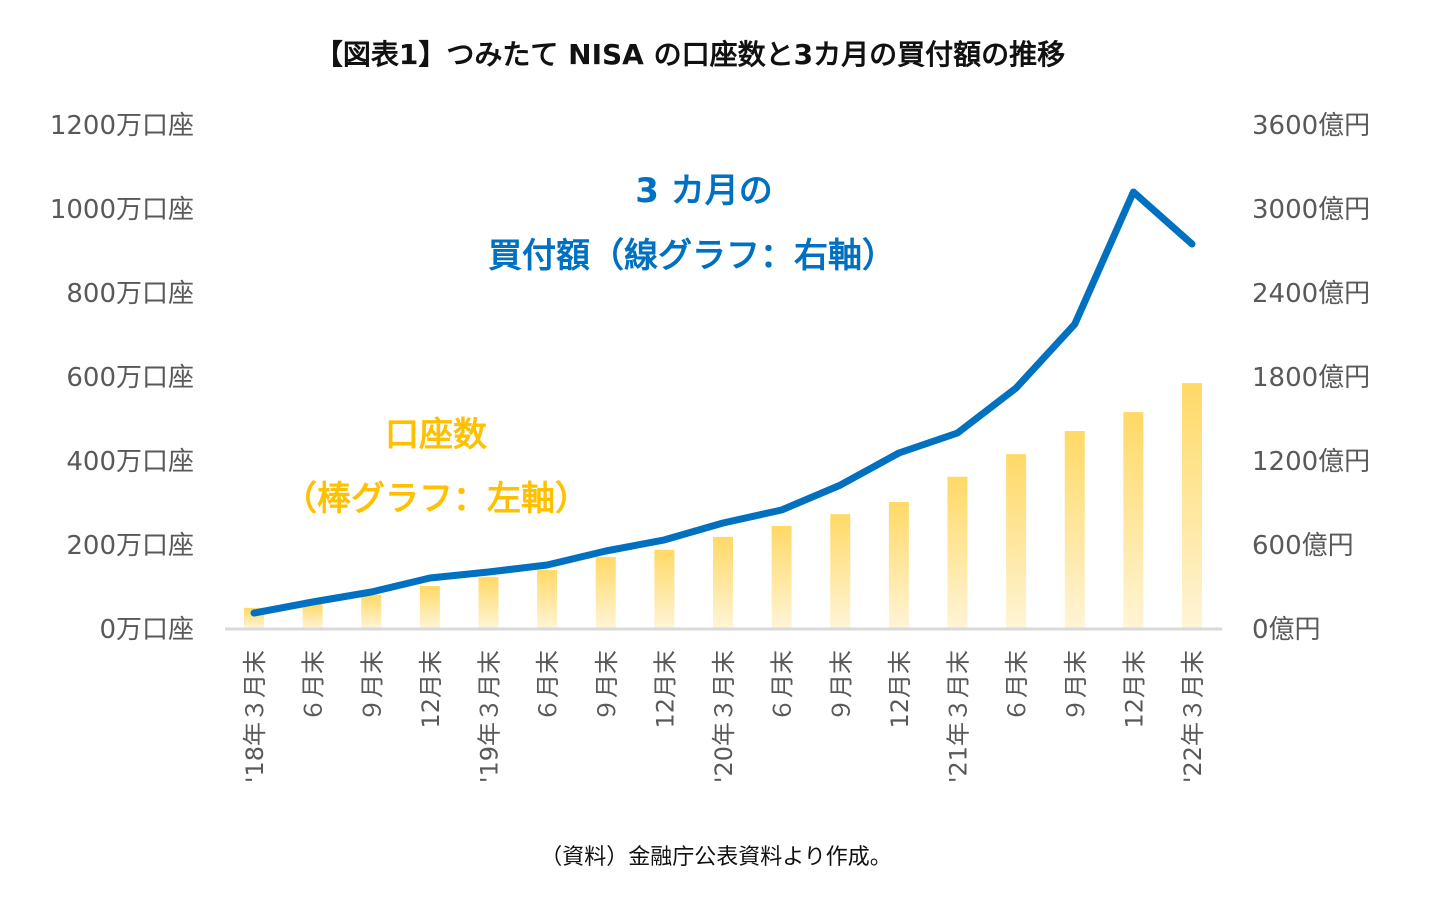  I want to click on left-tick-label: 800万口座, so click(130, 294).